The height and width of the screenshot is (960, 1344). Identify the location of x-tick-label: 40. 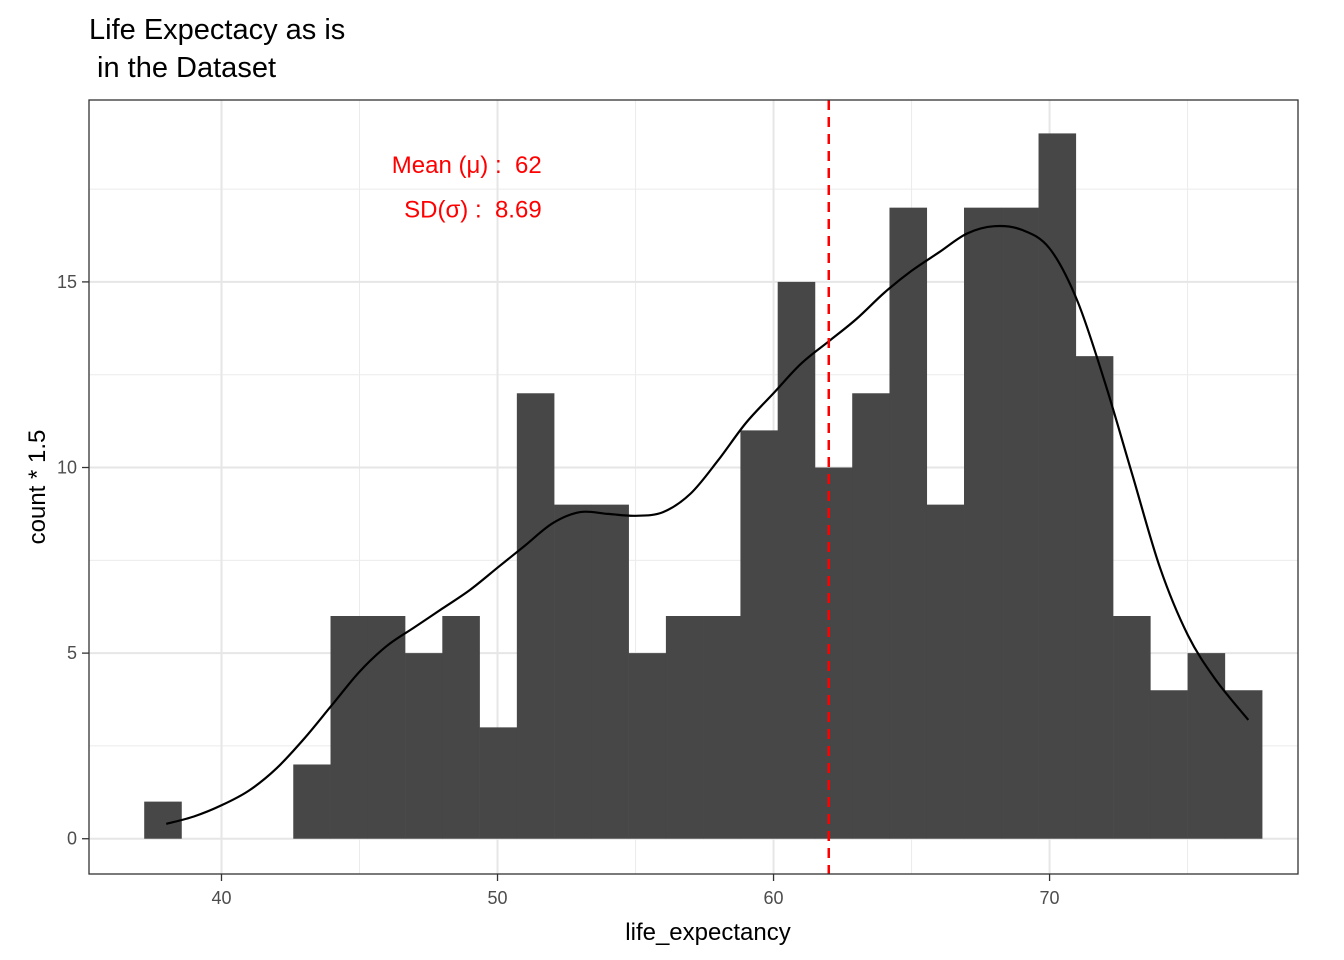
(221, 898).